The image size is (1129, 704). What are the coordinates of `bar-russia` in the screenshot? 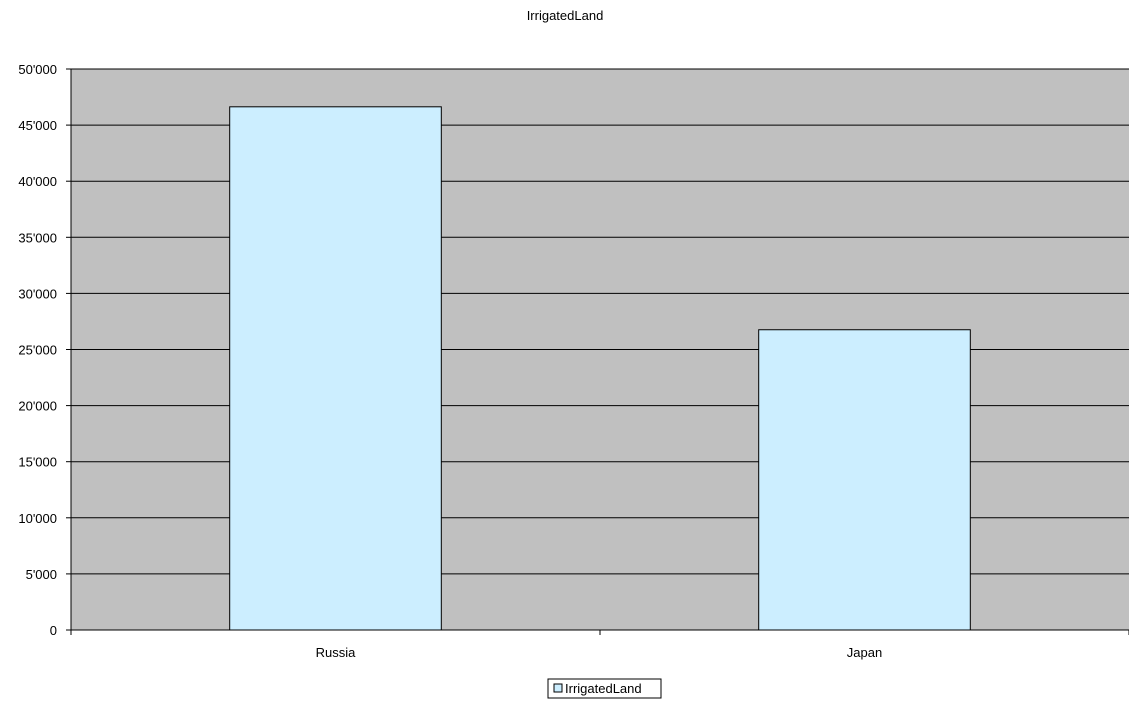 It's located at (335, 368).